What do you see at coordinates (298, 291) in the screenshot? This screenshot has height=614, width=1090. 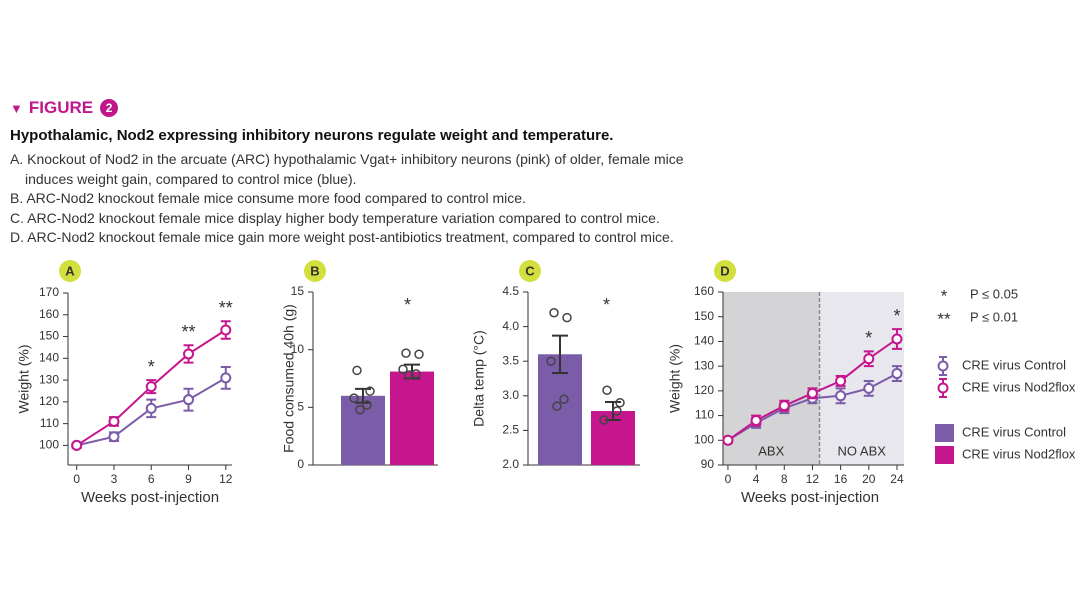 I see `y-tick-label: 15` at bounding box center [298, 291].